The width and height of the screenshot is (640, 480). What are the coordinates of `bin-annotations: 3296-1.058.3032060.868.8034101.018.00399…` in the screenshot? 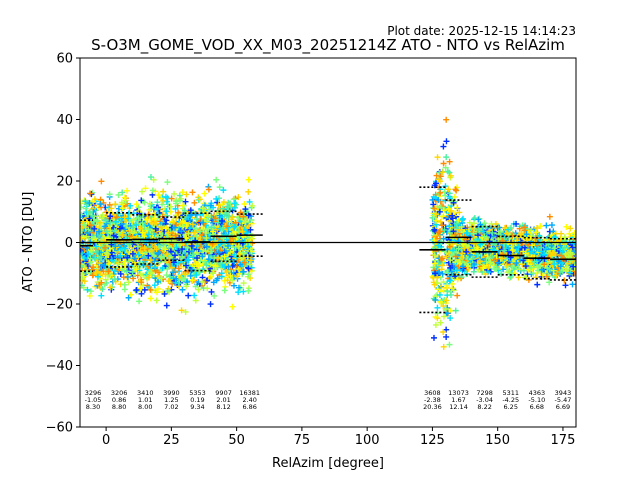 It's located at (328, 400).